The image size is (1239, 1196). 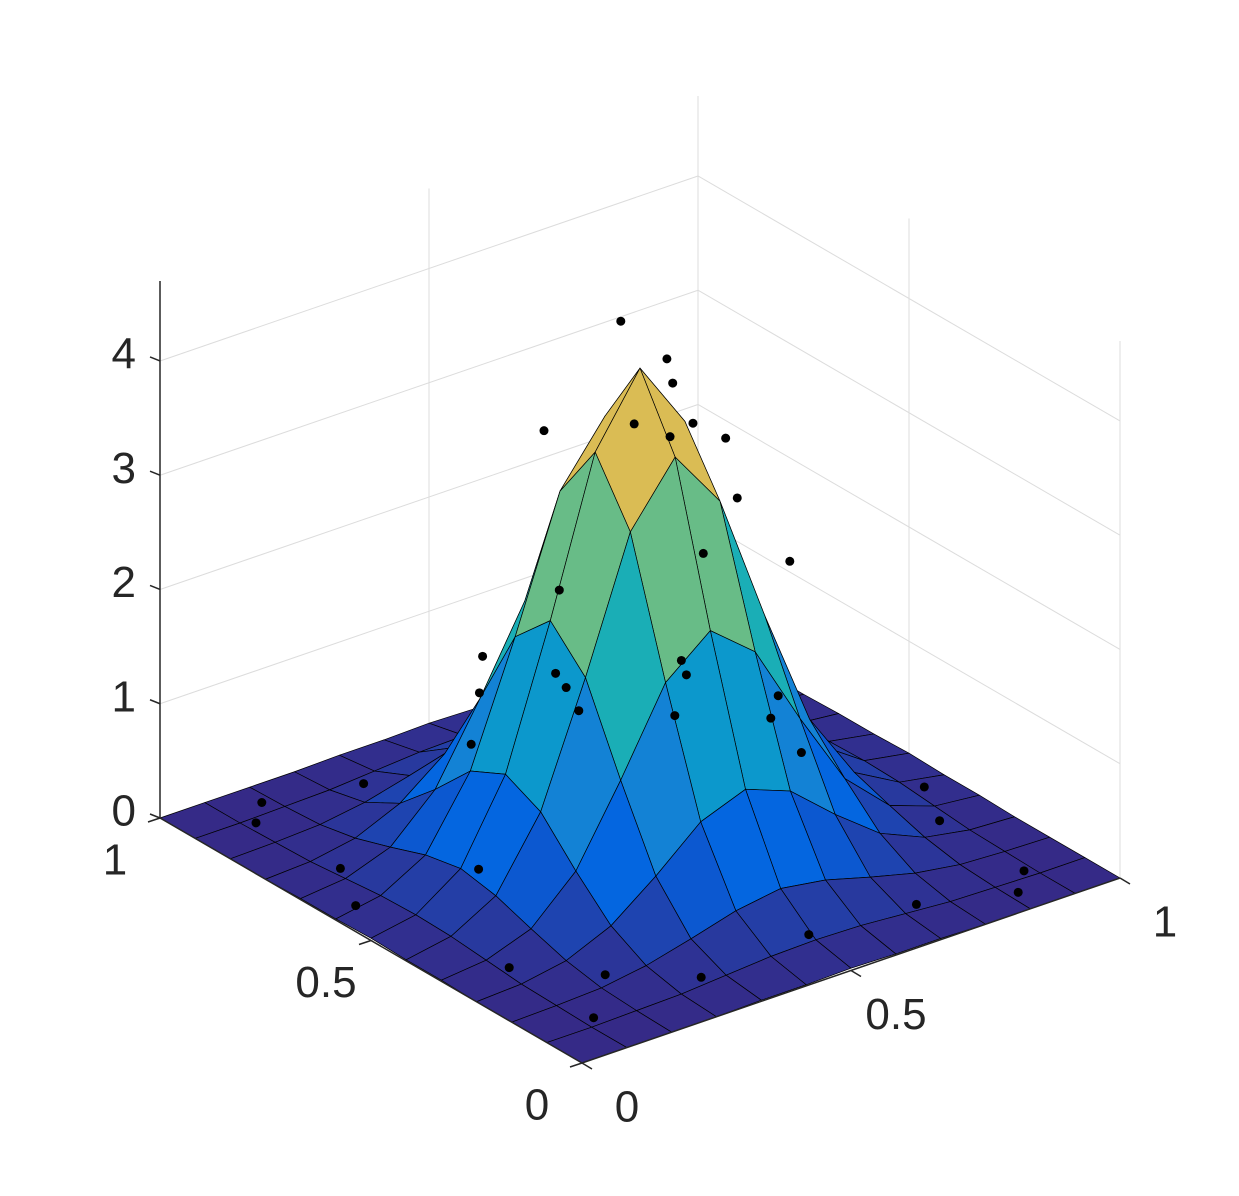 What do you see at coordinates (325, 982) in the screenshot?
I see `y-tick-label: 0.5` at bounding box center [325, 982].